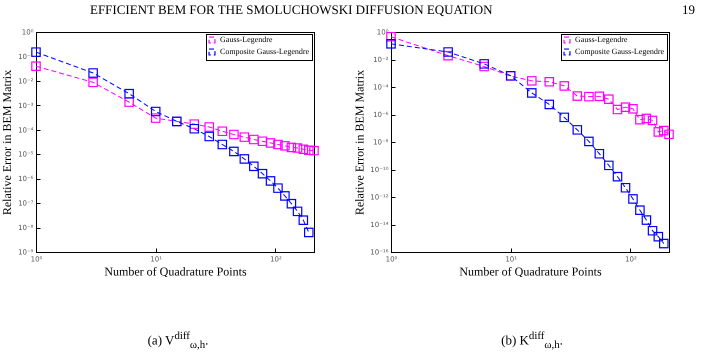  Describe the element at coordinates (688, 10) in the screenshot. I see `text: 19` at that location.